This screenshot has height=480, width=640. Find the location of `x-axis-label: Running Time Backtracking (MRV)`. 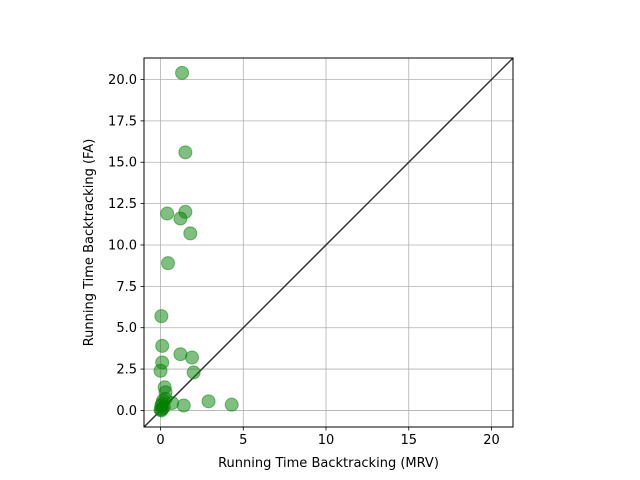

x-axis-label: Running Time Backtracking (MRV) is located at coordinates (328, 463).